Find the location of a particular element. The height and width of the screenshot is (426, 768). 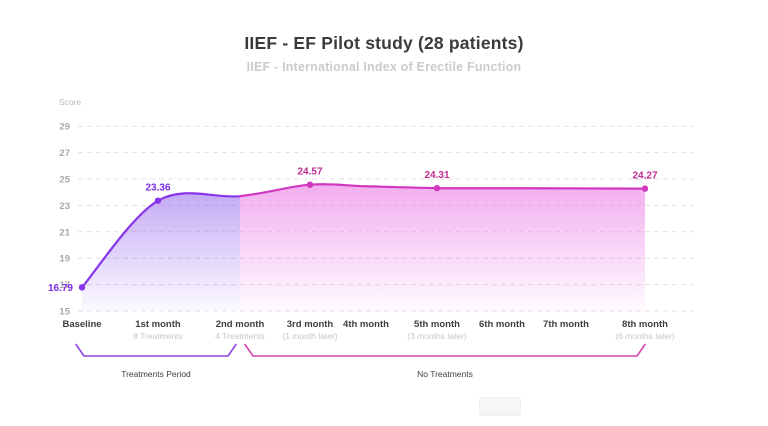

watermark-badge is located at coordinates (500, 406).